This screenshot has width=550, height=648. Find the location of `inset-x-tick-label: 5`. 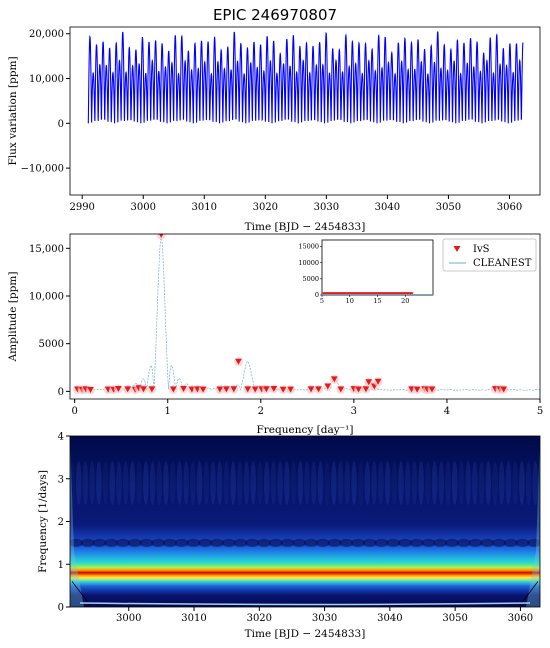

inset-x-tick-label: 5 is located at coordinates (322, 301).